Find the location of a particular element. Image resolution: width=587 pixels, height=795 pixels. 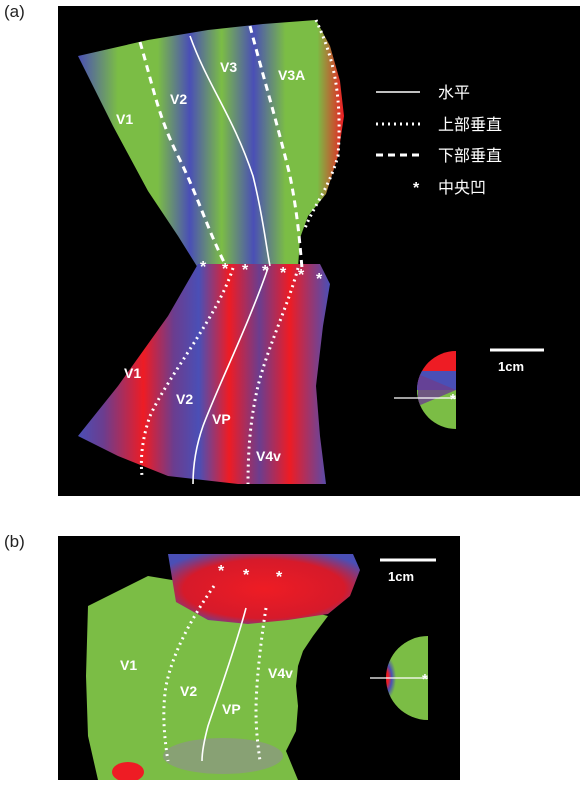

panel-b-area-label-vp: VP is located at coordinates (231, 709).